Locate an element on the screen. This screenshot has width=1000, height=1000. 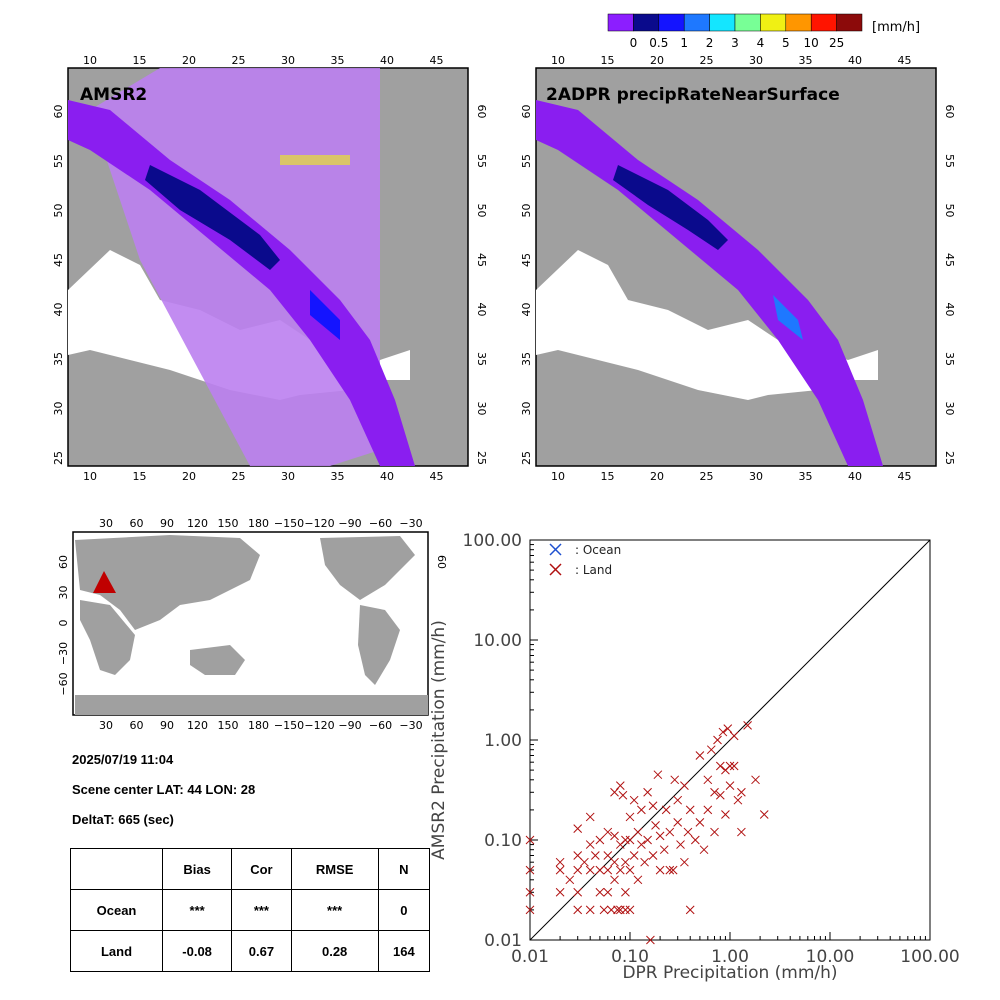
legend-marker is located at coordinates (555, 549).